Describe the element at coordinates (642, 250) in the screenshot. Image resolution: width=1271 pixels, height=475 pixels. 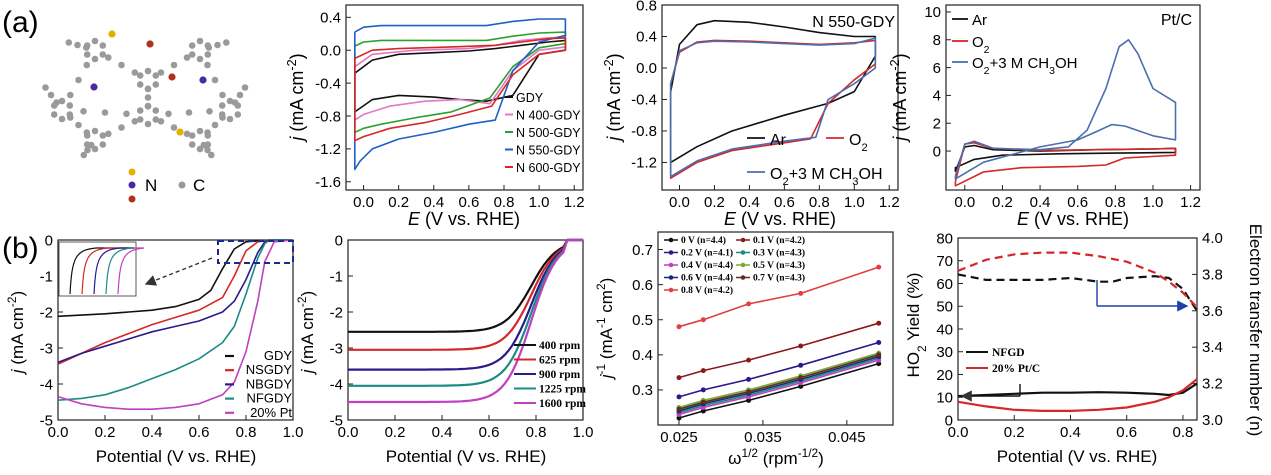
I see `y-tick-label: 0.7` at that location.